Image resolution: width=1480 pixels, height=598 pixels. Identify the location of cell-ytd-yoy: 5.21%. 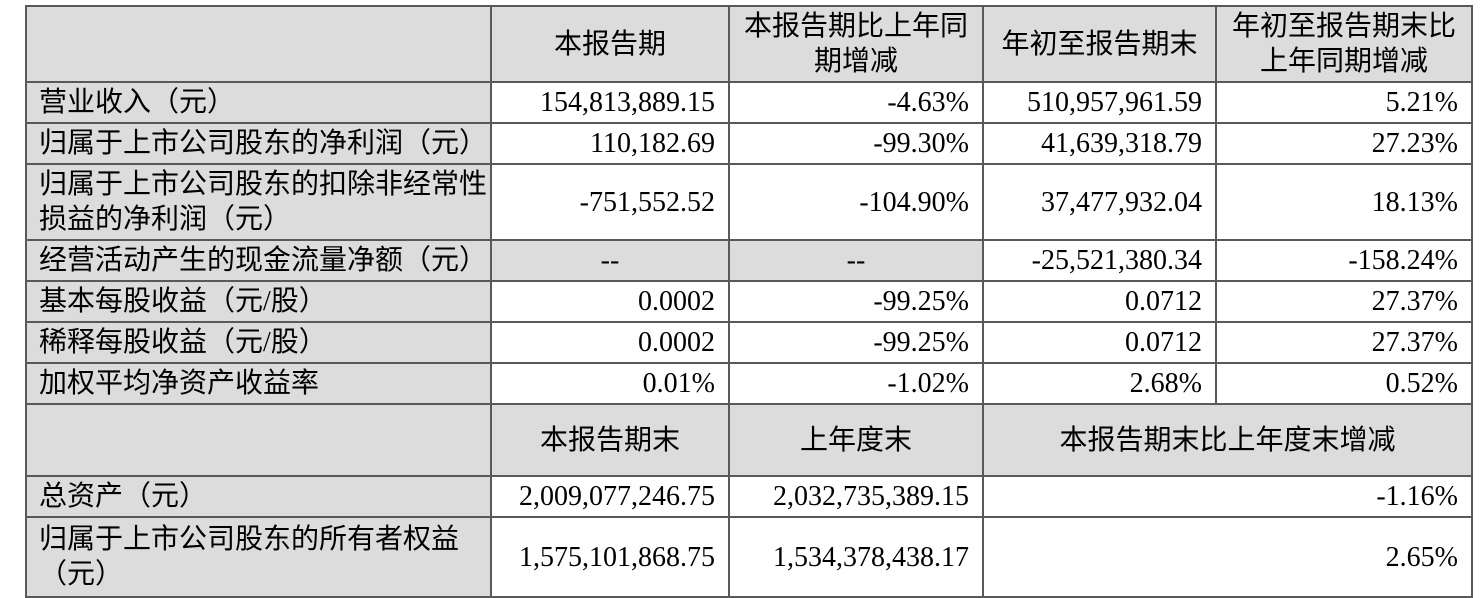
(1344, 102).